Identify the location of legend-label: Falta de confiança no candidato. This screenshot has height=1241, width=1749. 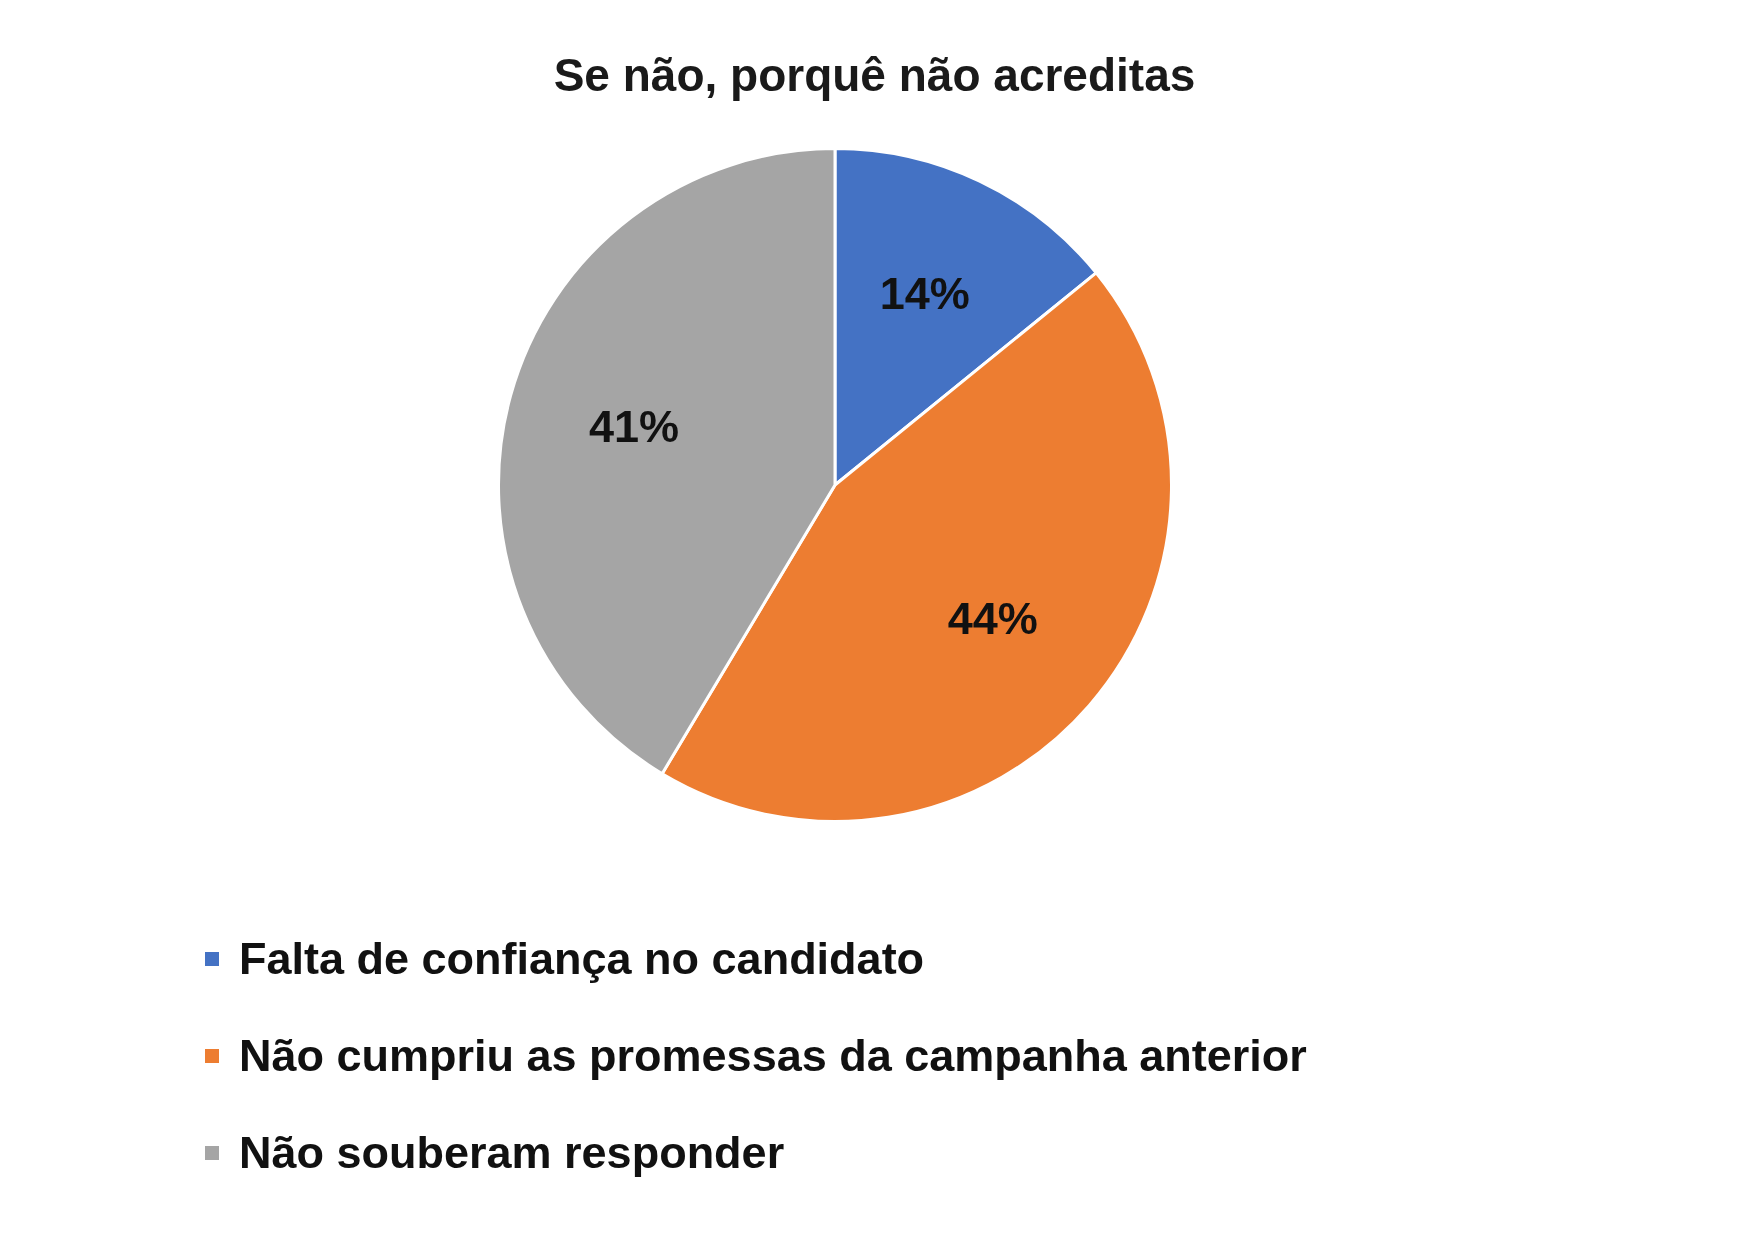
(582, 958).